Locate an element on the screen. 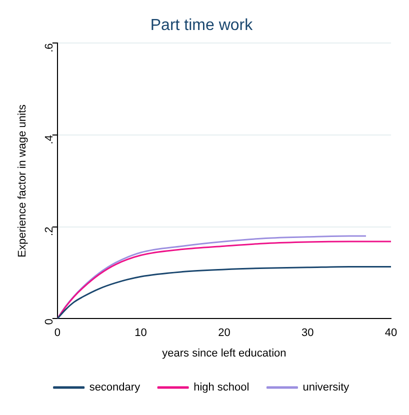 This screenshot has width=409, height=415. legend-label: secondary is located at coordinates (115, 388).